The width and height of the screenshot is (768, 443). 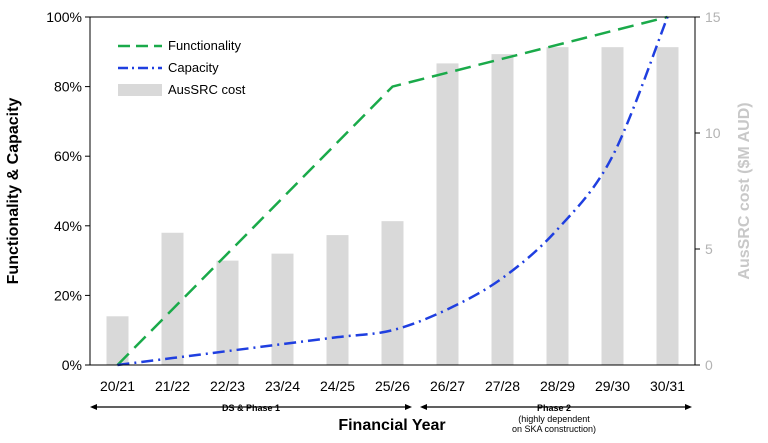 I want to click on right-tick-label: 5, so click(x=709, y=249).